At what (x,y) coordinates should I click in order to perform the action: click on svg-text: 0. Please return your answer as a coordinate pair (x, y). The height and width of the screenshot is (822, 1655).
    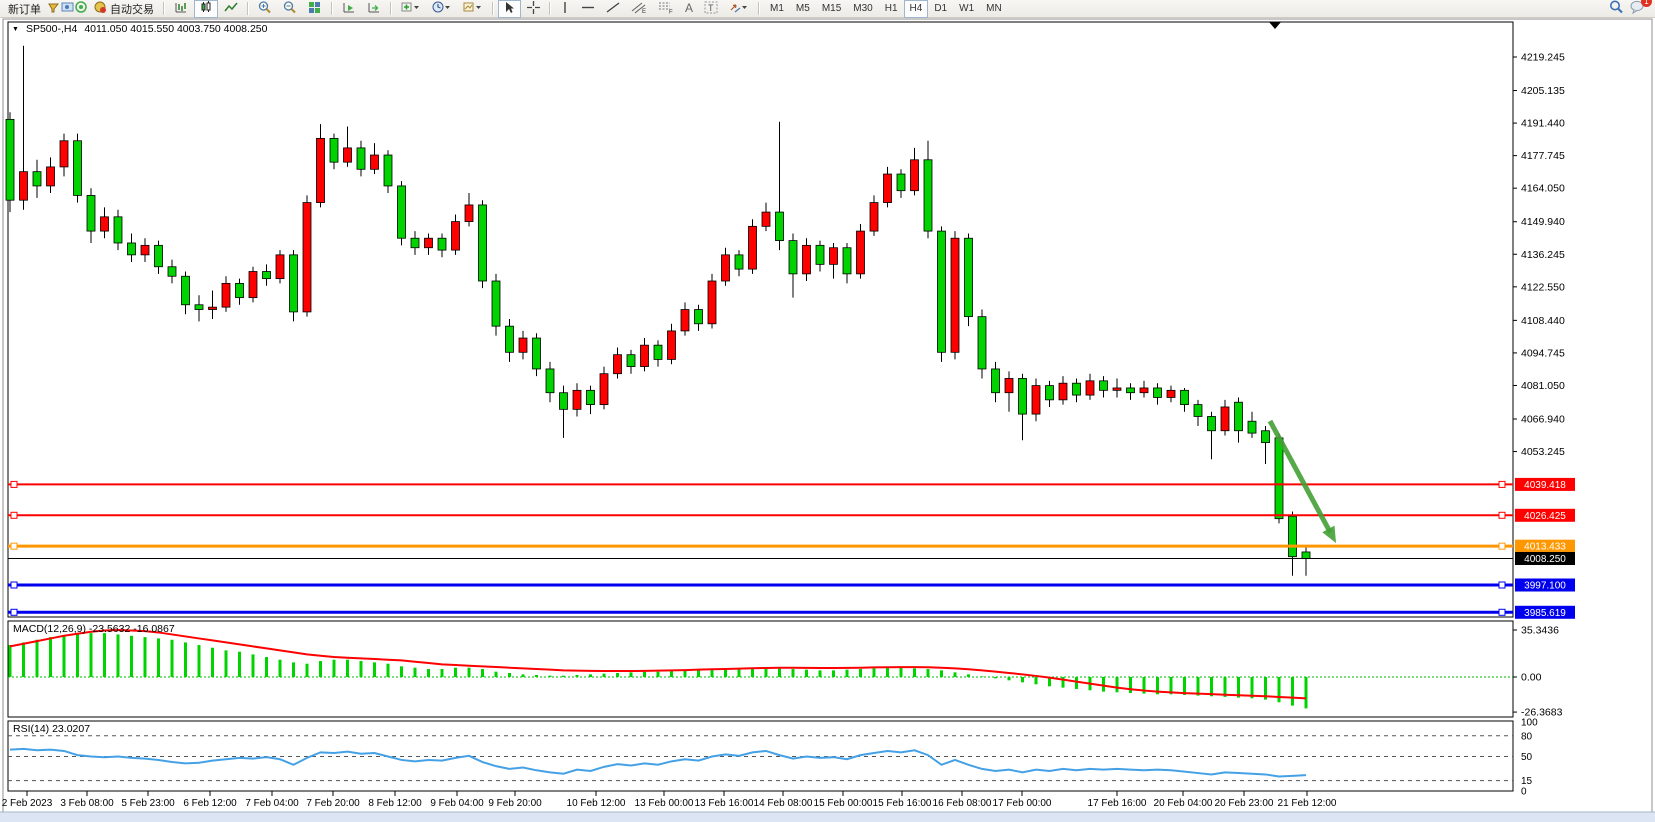
    Looking at the image, I should click on (1524, 792).